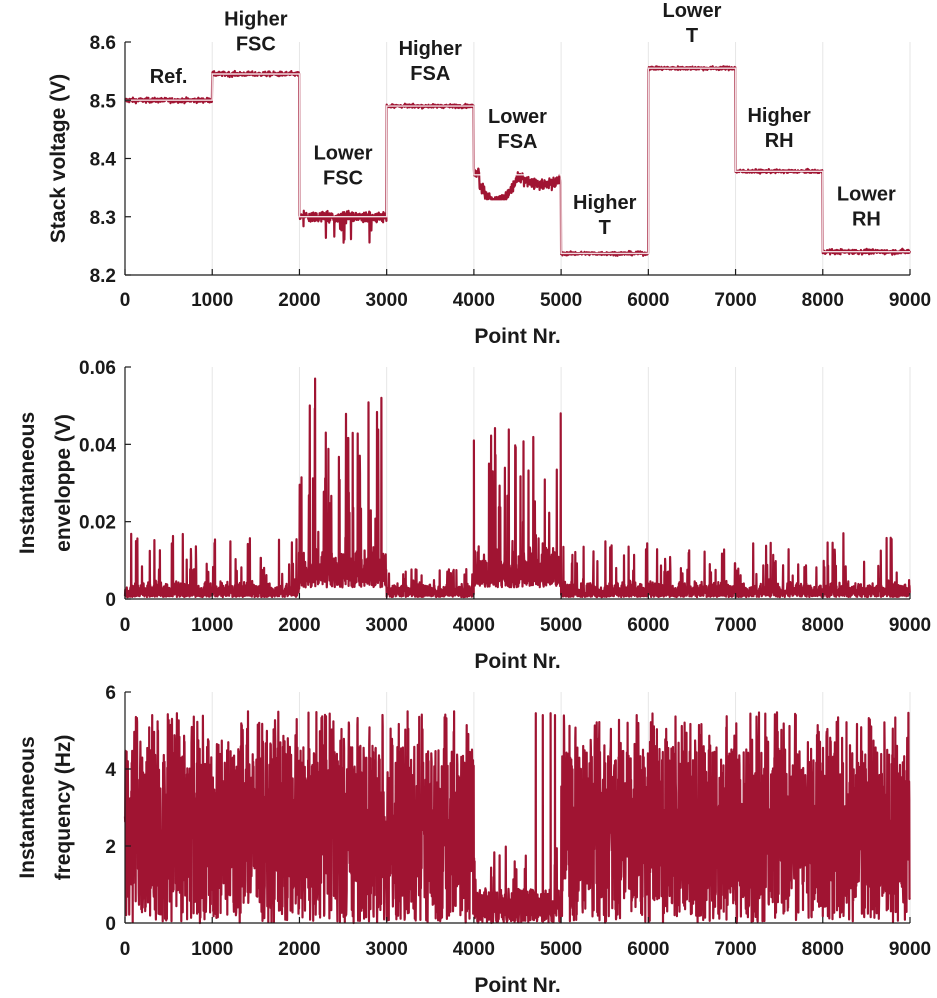  Describe the element at coordinates (387, 625) in the screenshot. I see `envelope-x-tick-label: 3000` at that location.